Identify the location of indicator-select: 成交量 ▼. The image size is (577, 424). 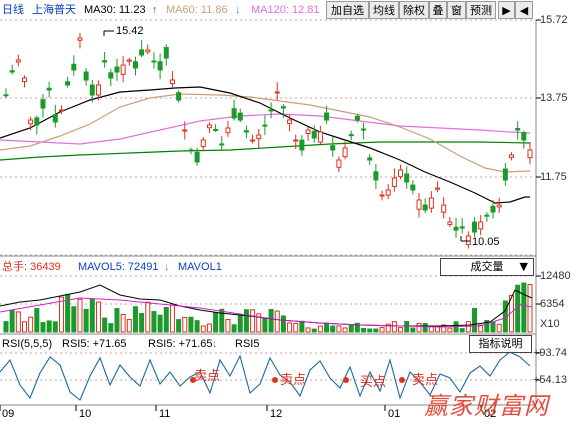
(487, 267).